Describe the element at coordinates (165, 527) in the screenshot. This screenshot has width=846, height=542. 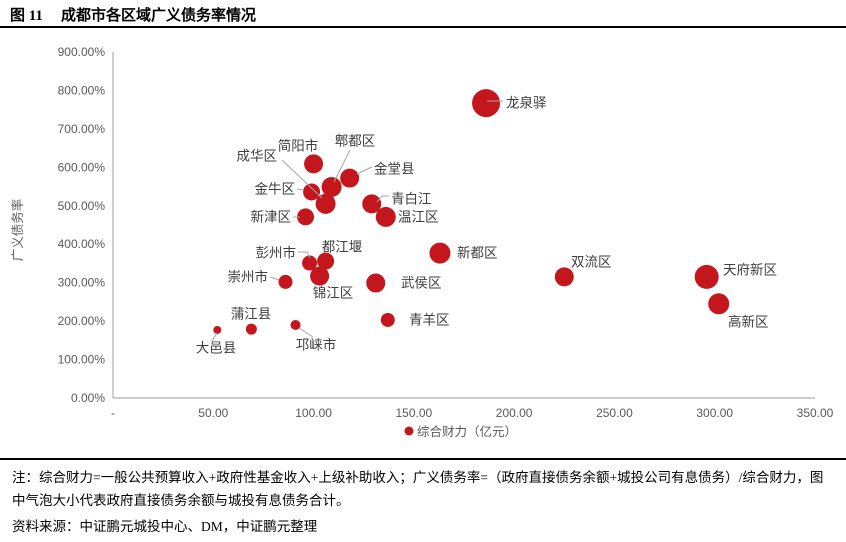
I see `source-line: 资料来源：中证鹏元城投中心、DM，中证鹏元整理` at that location.